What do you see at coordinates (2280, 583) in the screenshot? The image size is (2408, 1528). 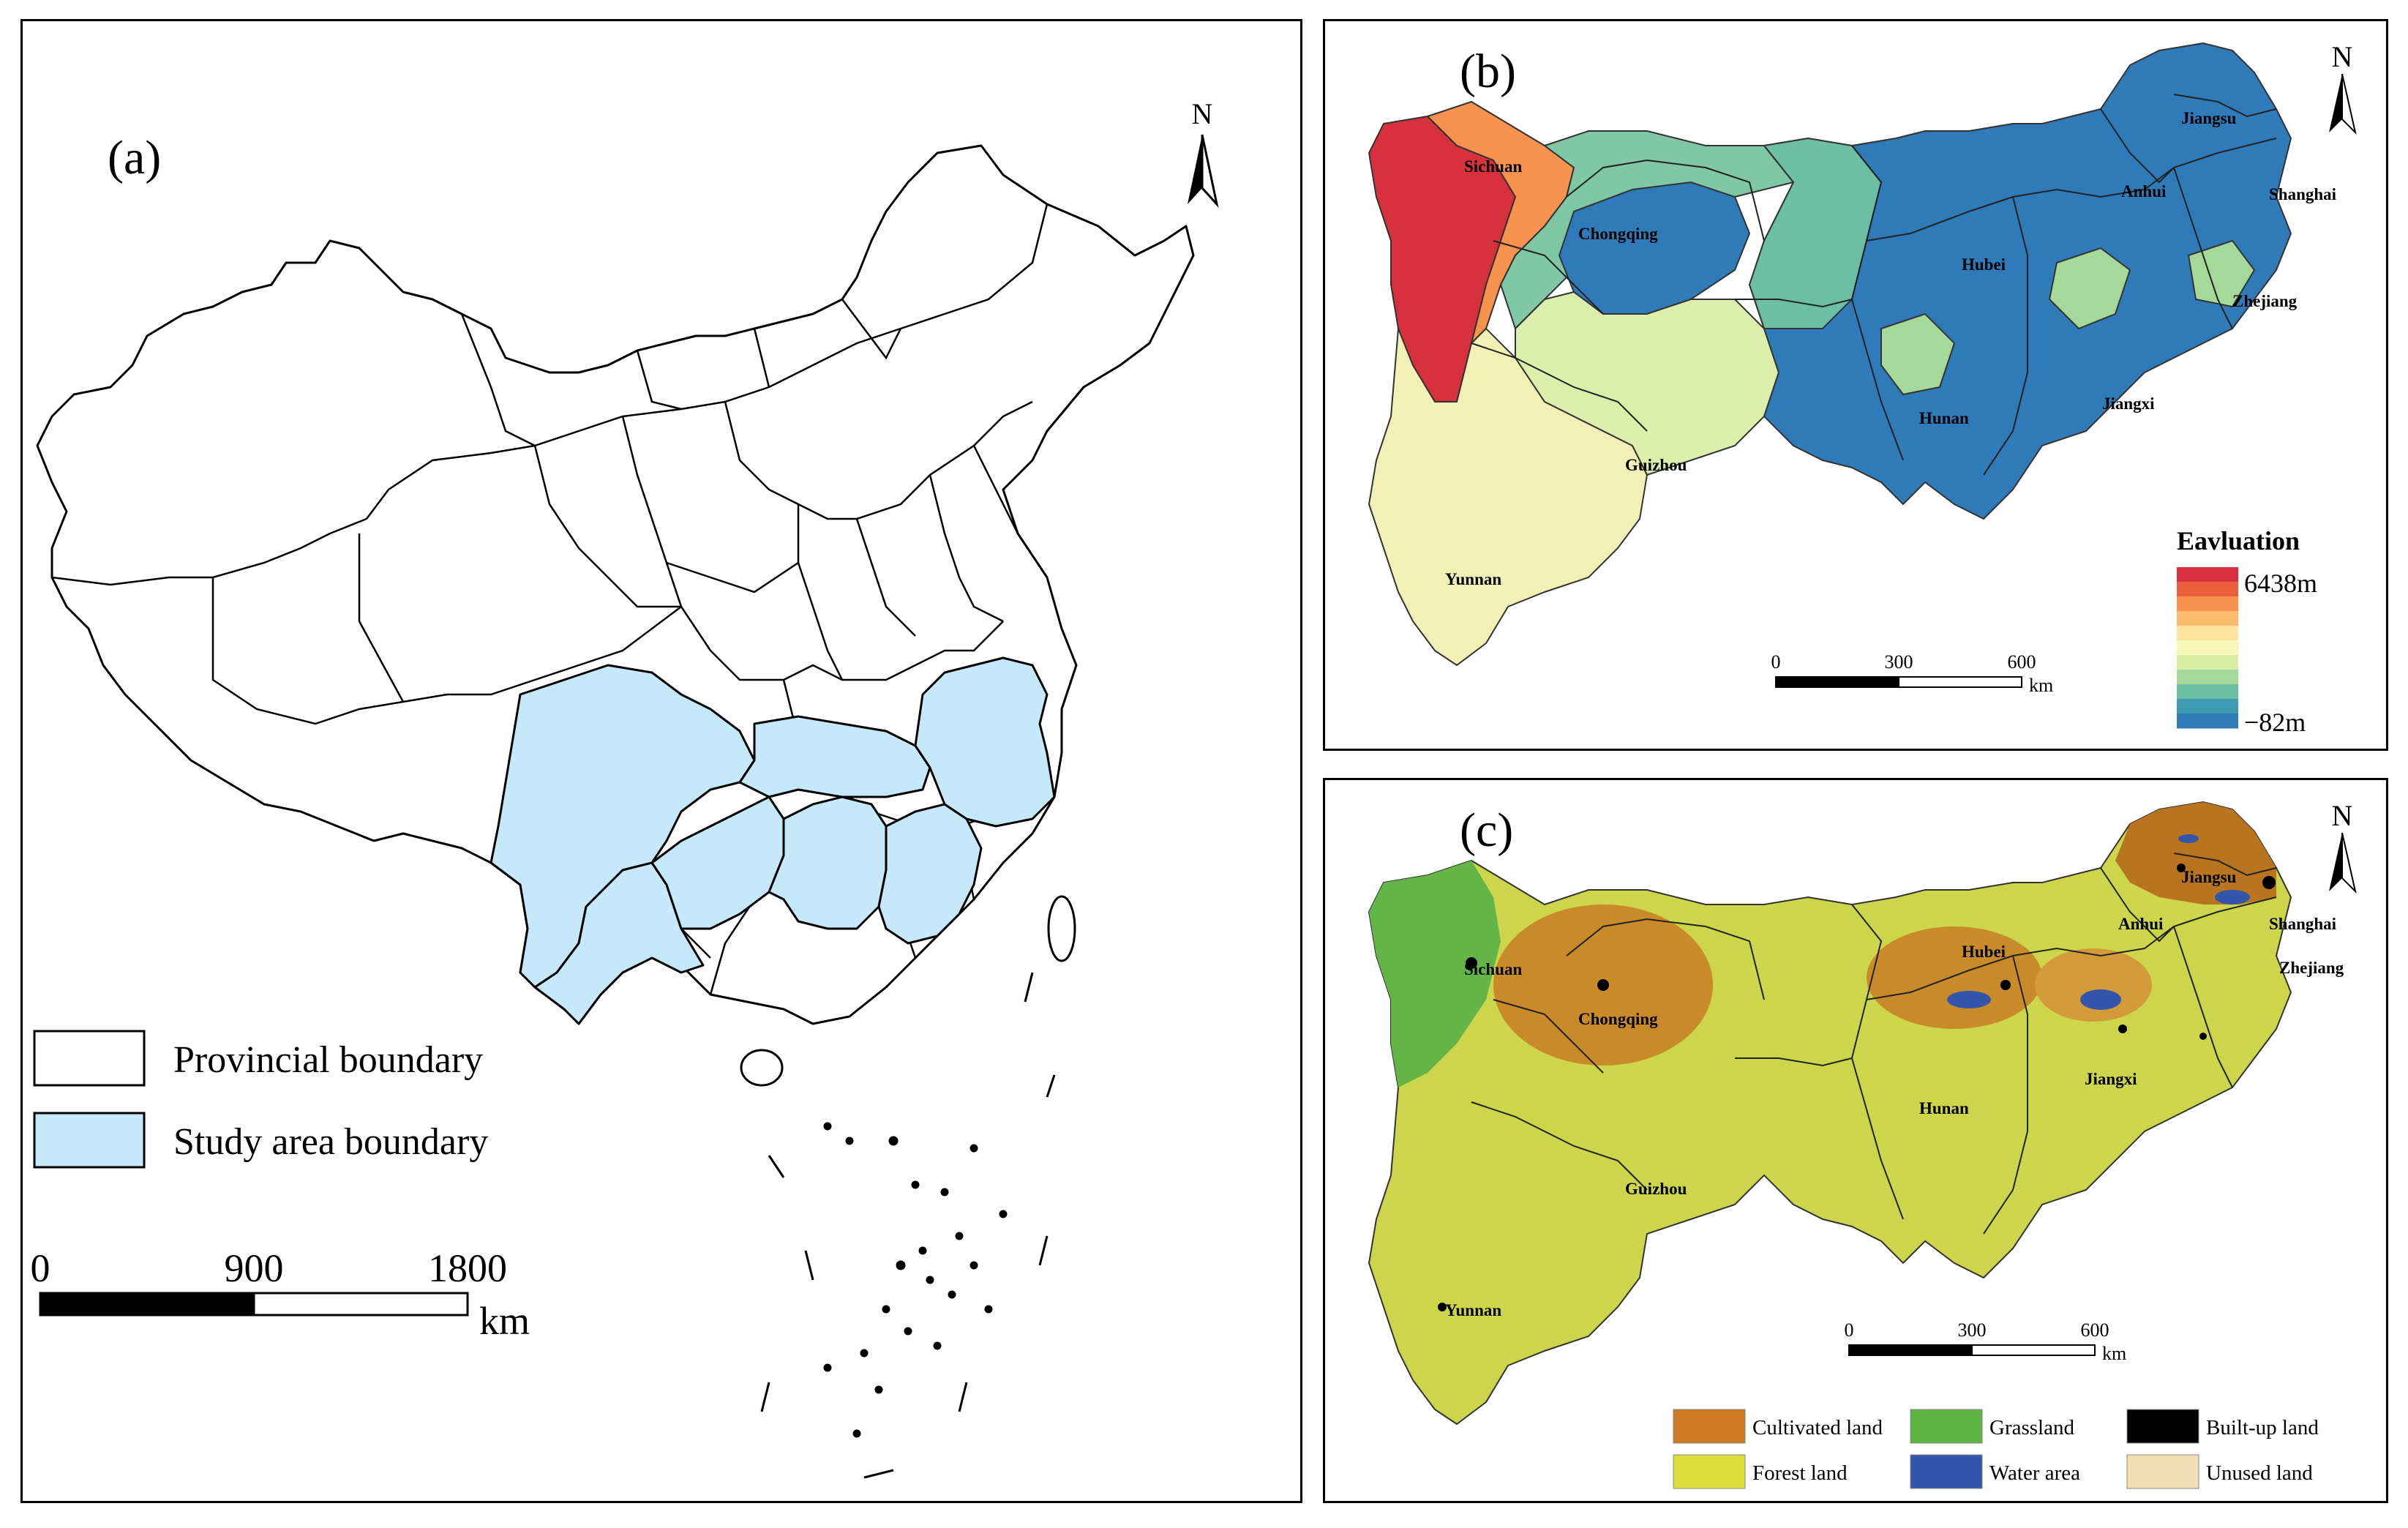 I see `elevation-legend-max: 6438m` at bounding box center [2280, 583].